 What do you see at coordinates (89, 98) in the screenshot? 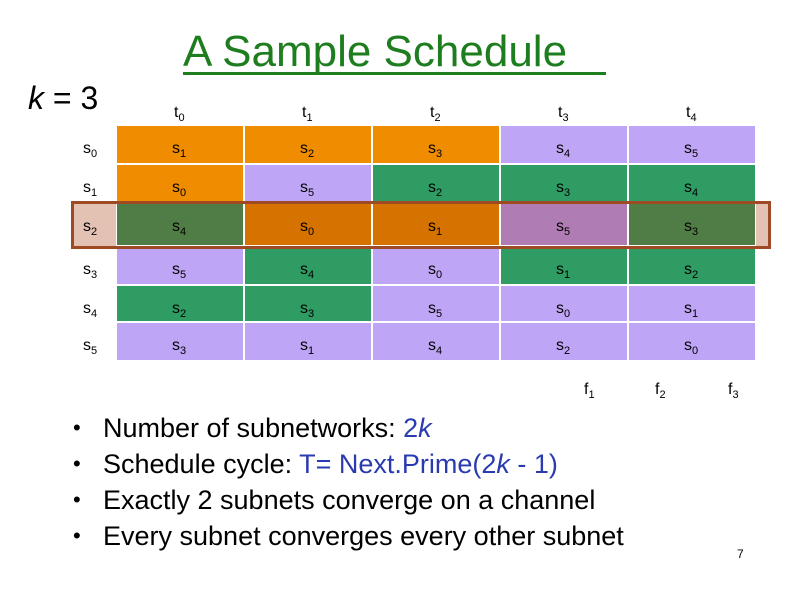
I see `k-number: 3` at bounding box center [89, 98].